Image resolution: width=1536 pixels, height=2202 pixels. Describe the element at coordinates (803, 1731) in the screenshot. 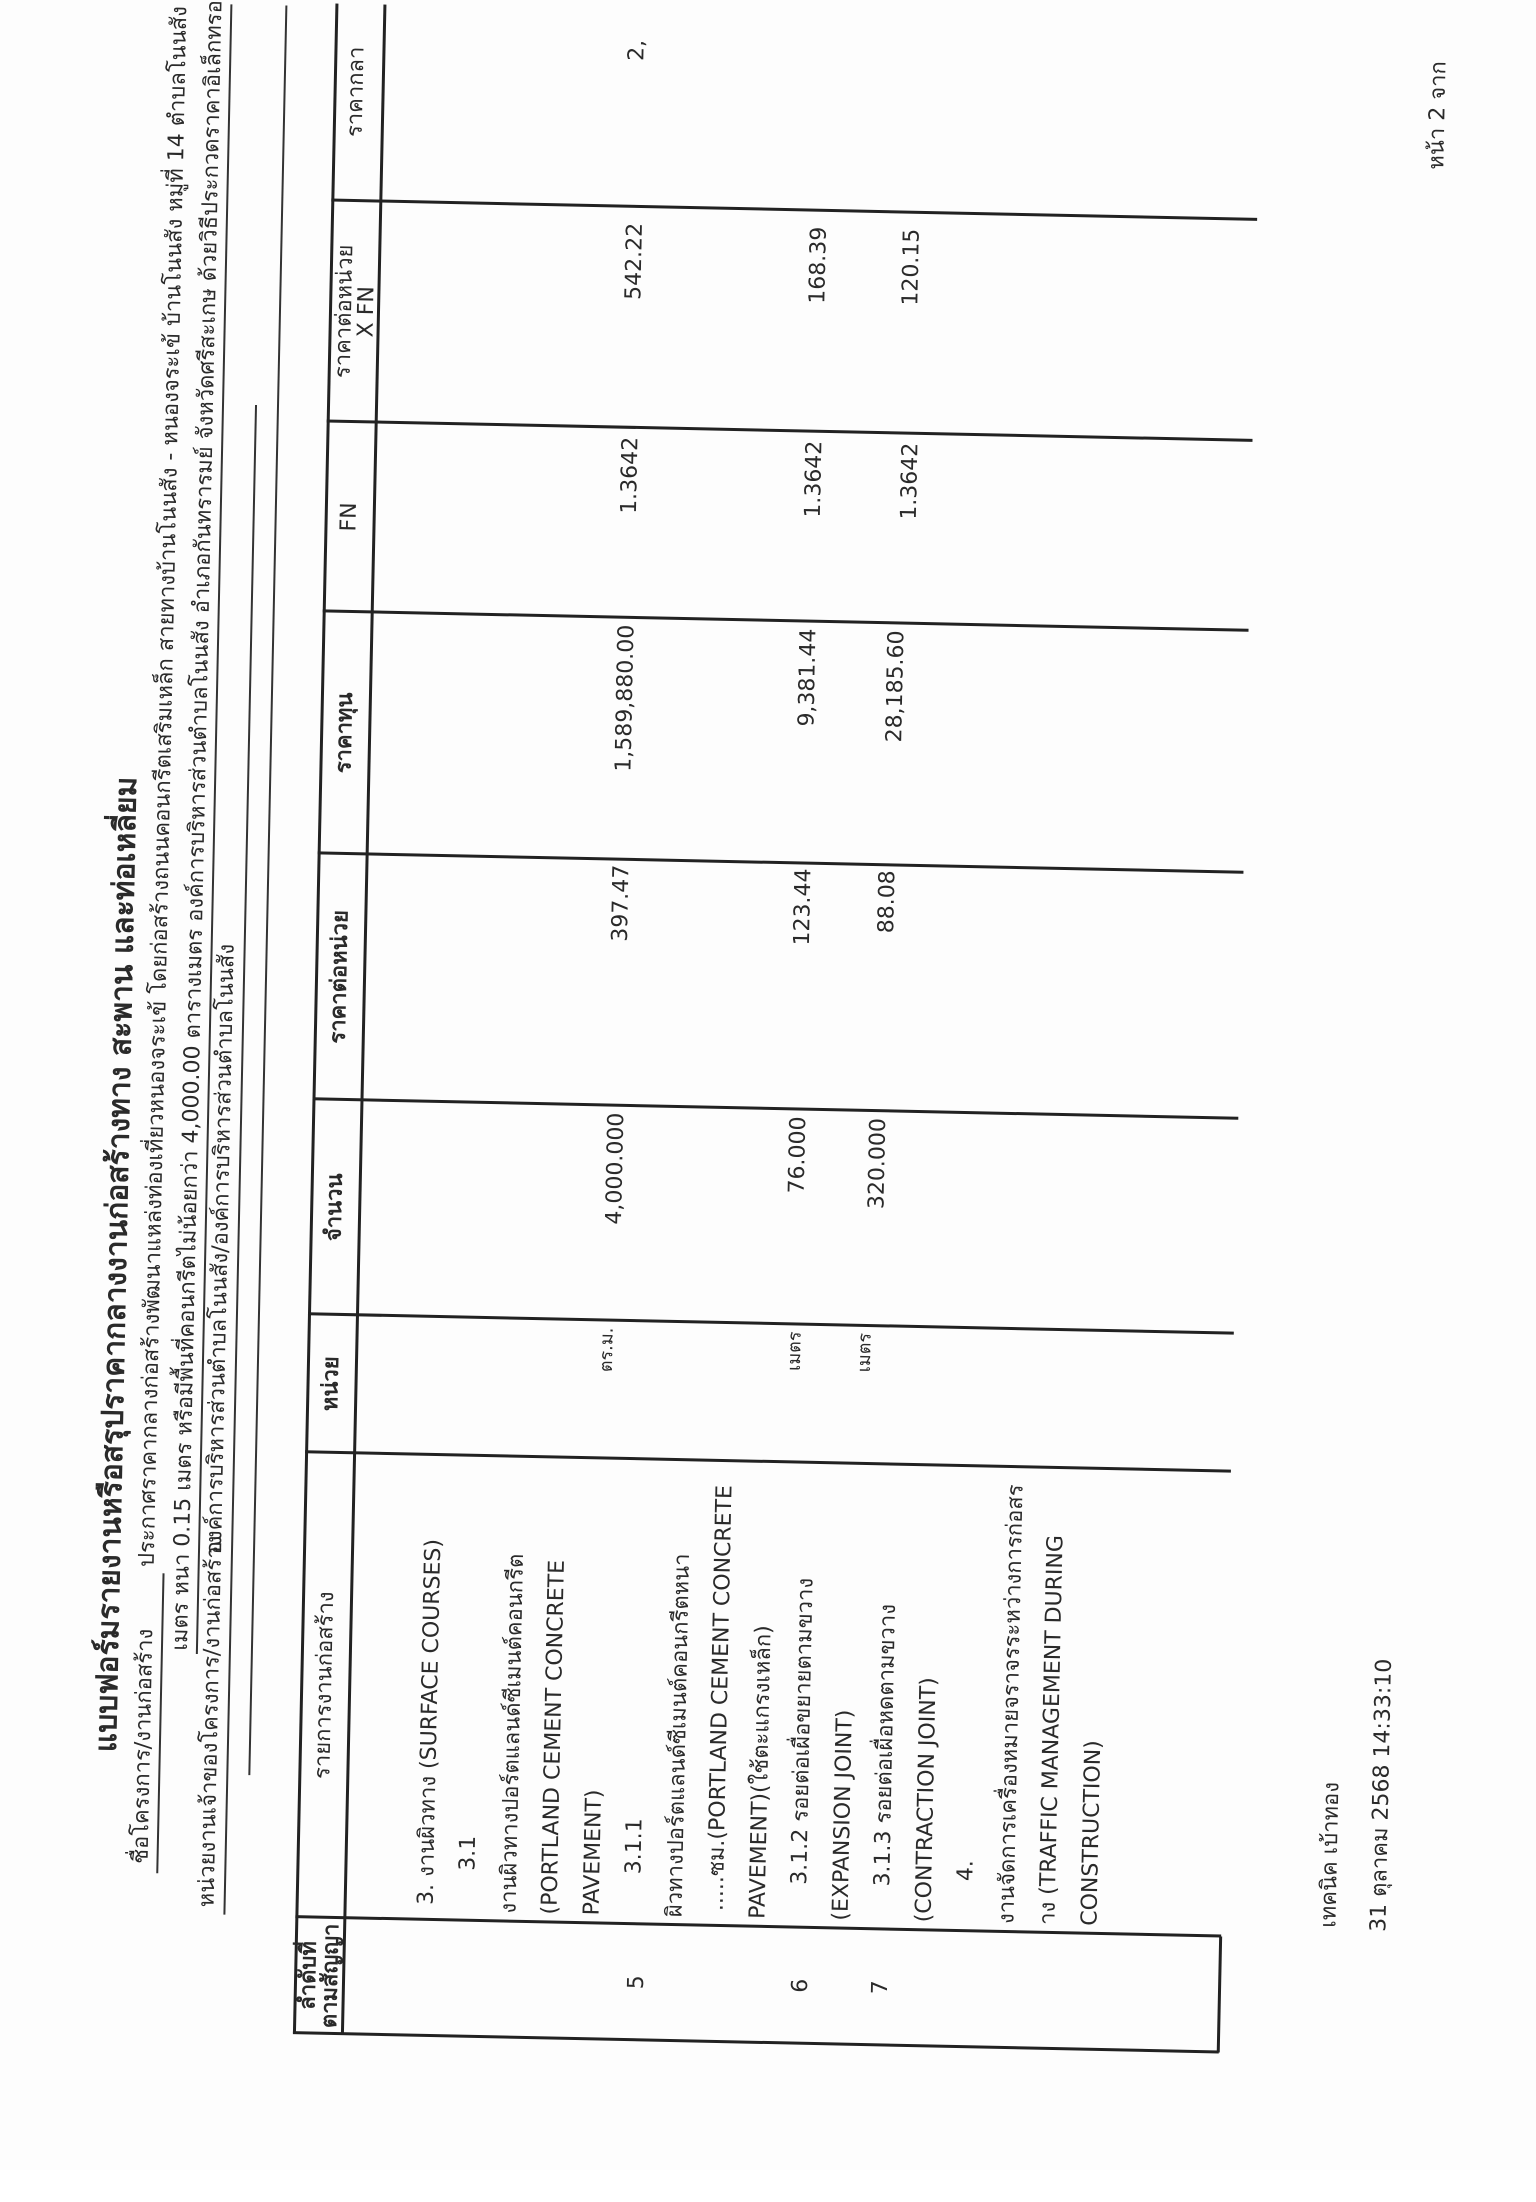

I see `description-line: 3.1.2 รอยต่อเผื่อขยายตามขวาง` at that location.